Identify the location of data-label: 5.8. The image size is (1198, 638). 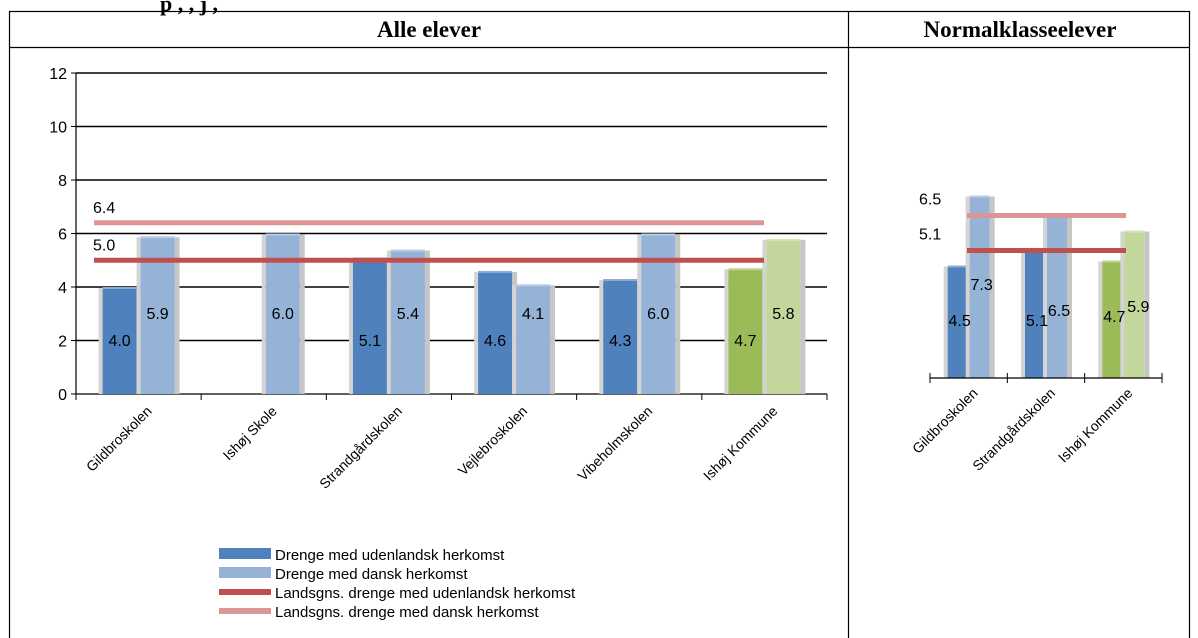
(783, 314).